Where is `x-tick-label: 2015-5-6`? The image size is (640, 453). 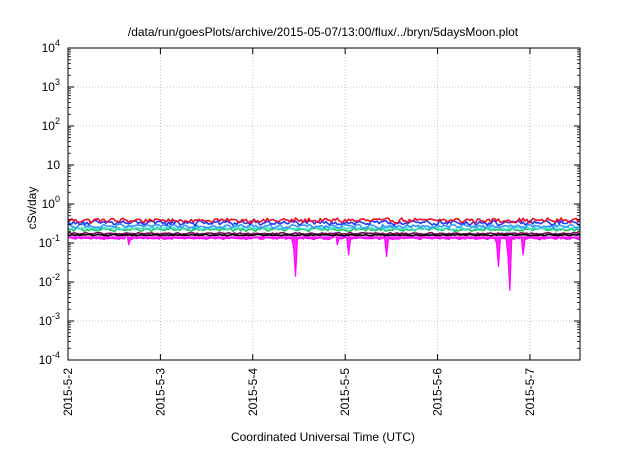
x-tick-label: 2015-5-6 is located at coordinates (438, 392).